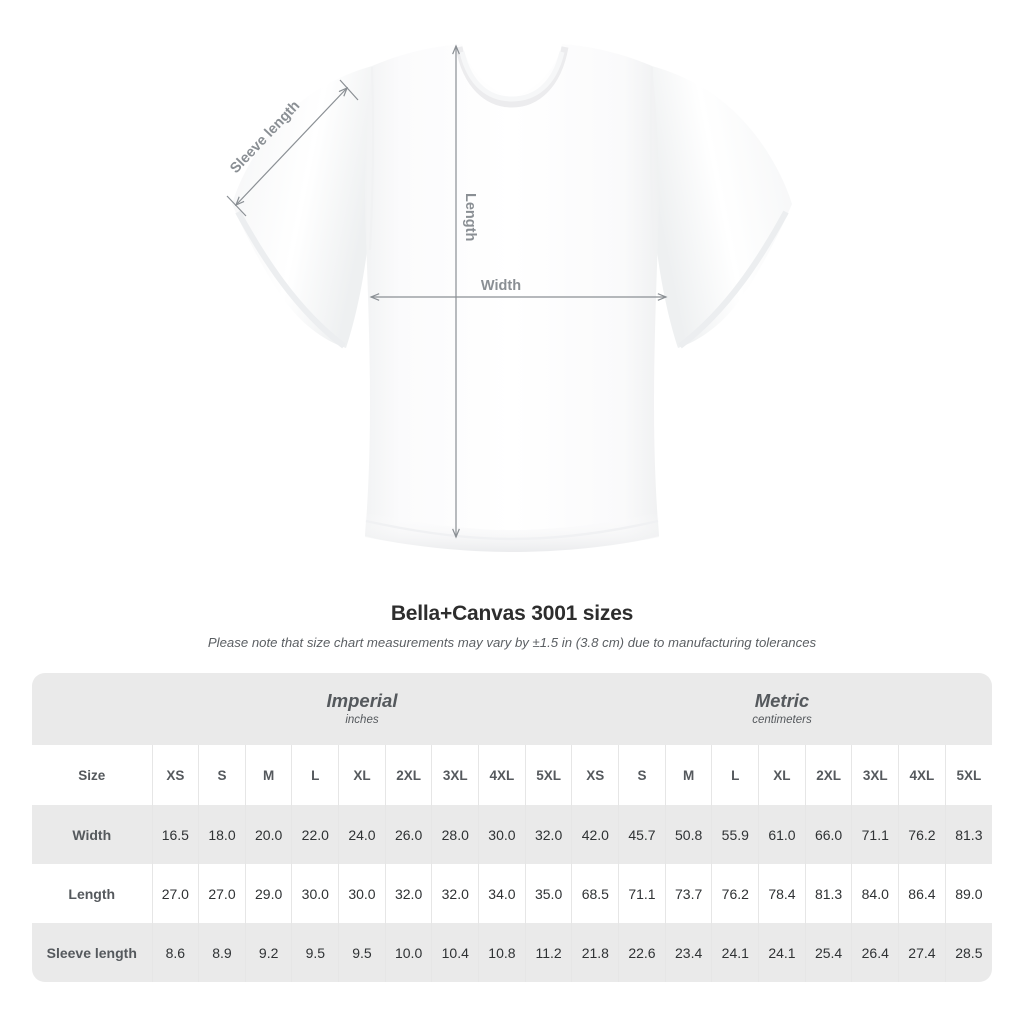 The width and height of the screenshot is (1024, 1024). What do you see at coordinates (782, 700) in the screenshot?
I see `unit-name-metric: Metric` at bounding box center [782, 700].